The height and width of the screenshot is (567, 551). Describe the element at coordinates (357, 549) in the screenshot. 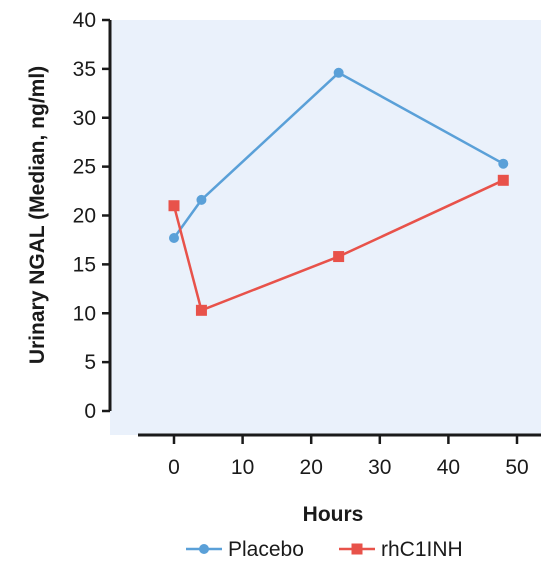

I see `legend-square-marker` at that location.